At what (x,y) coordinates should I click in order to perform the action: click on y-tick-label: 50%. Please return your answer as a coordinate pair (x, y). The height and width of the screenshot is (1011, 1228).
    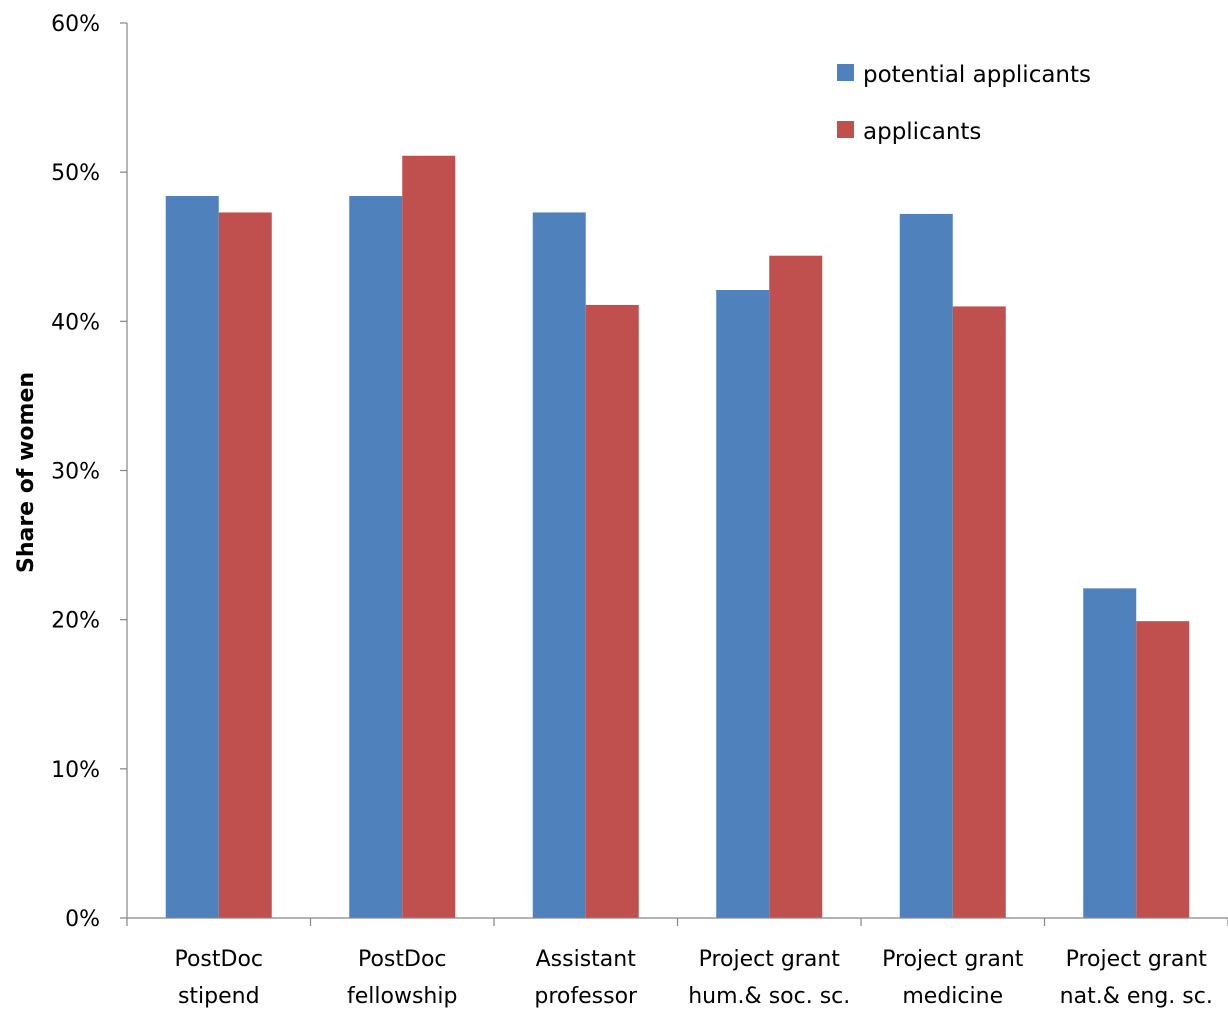
    Looking at the image, I should click on (75, 173).